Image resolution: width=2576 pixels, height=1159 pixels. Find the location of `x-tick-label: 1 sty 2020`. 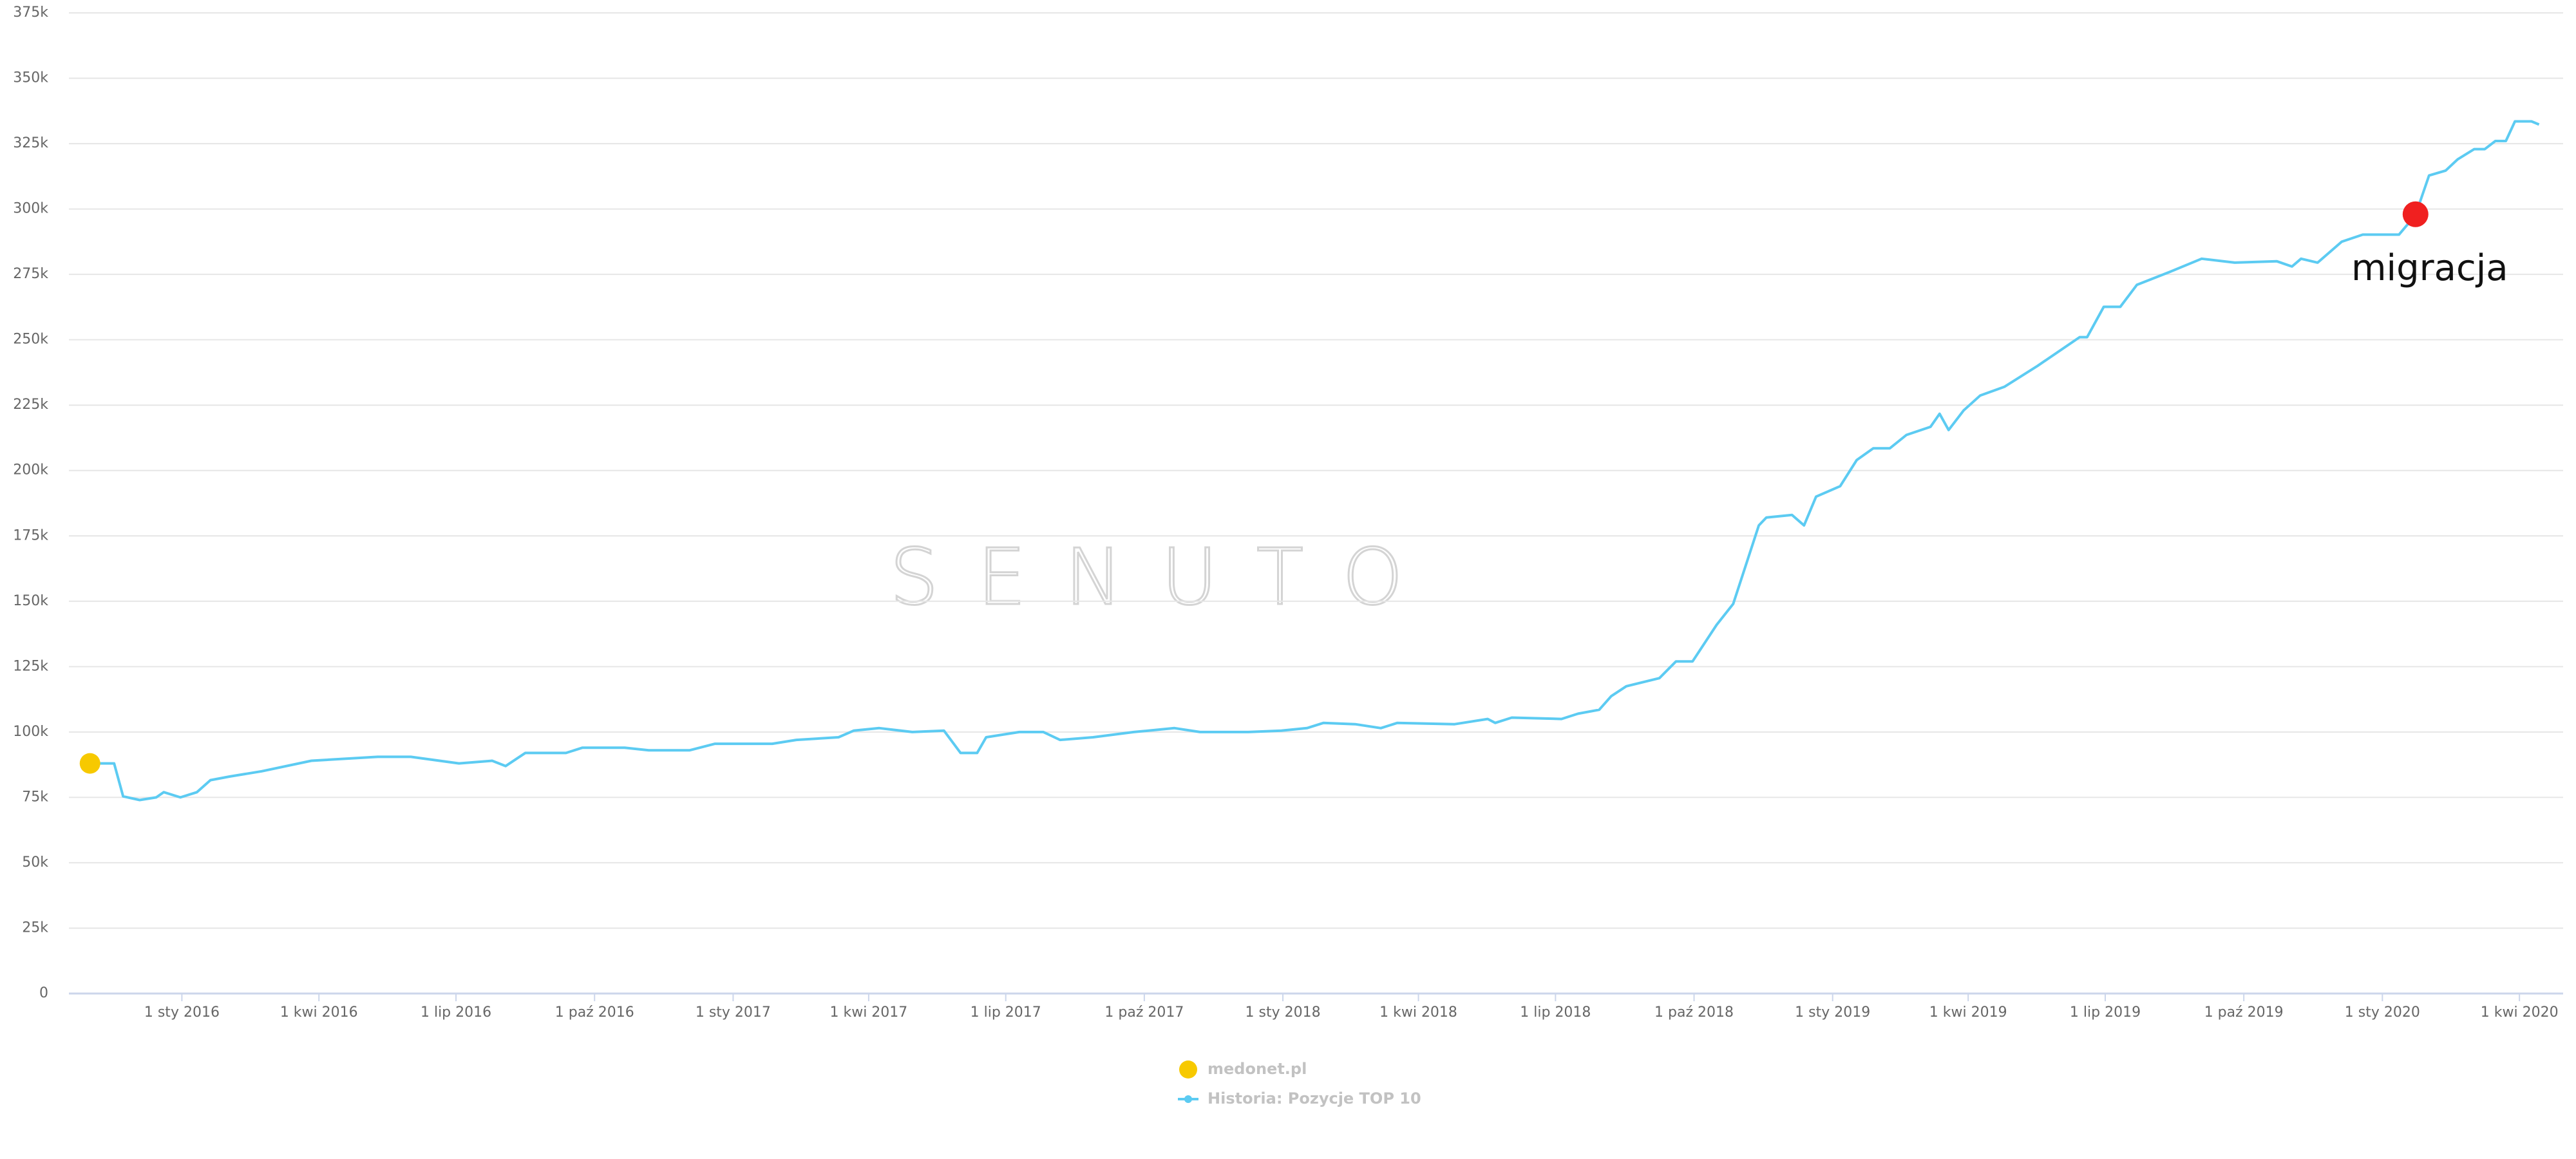

x-tick-label: 1 sty 2020 is located at coordinates (2382, 1012).